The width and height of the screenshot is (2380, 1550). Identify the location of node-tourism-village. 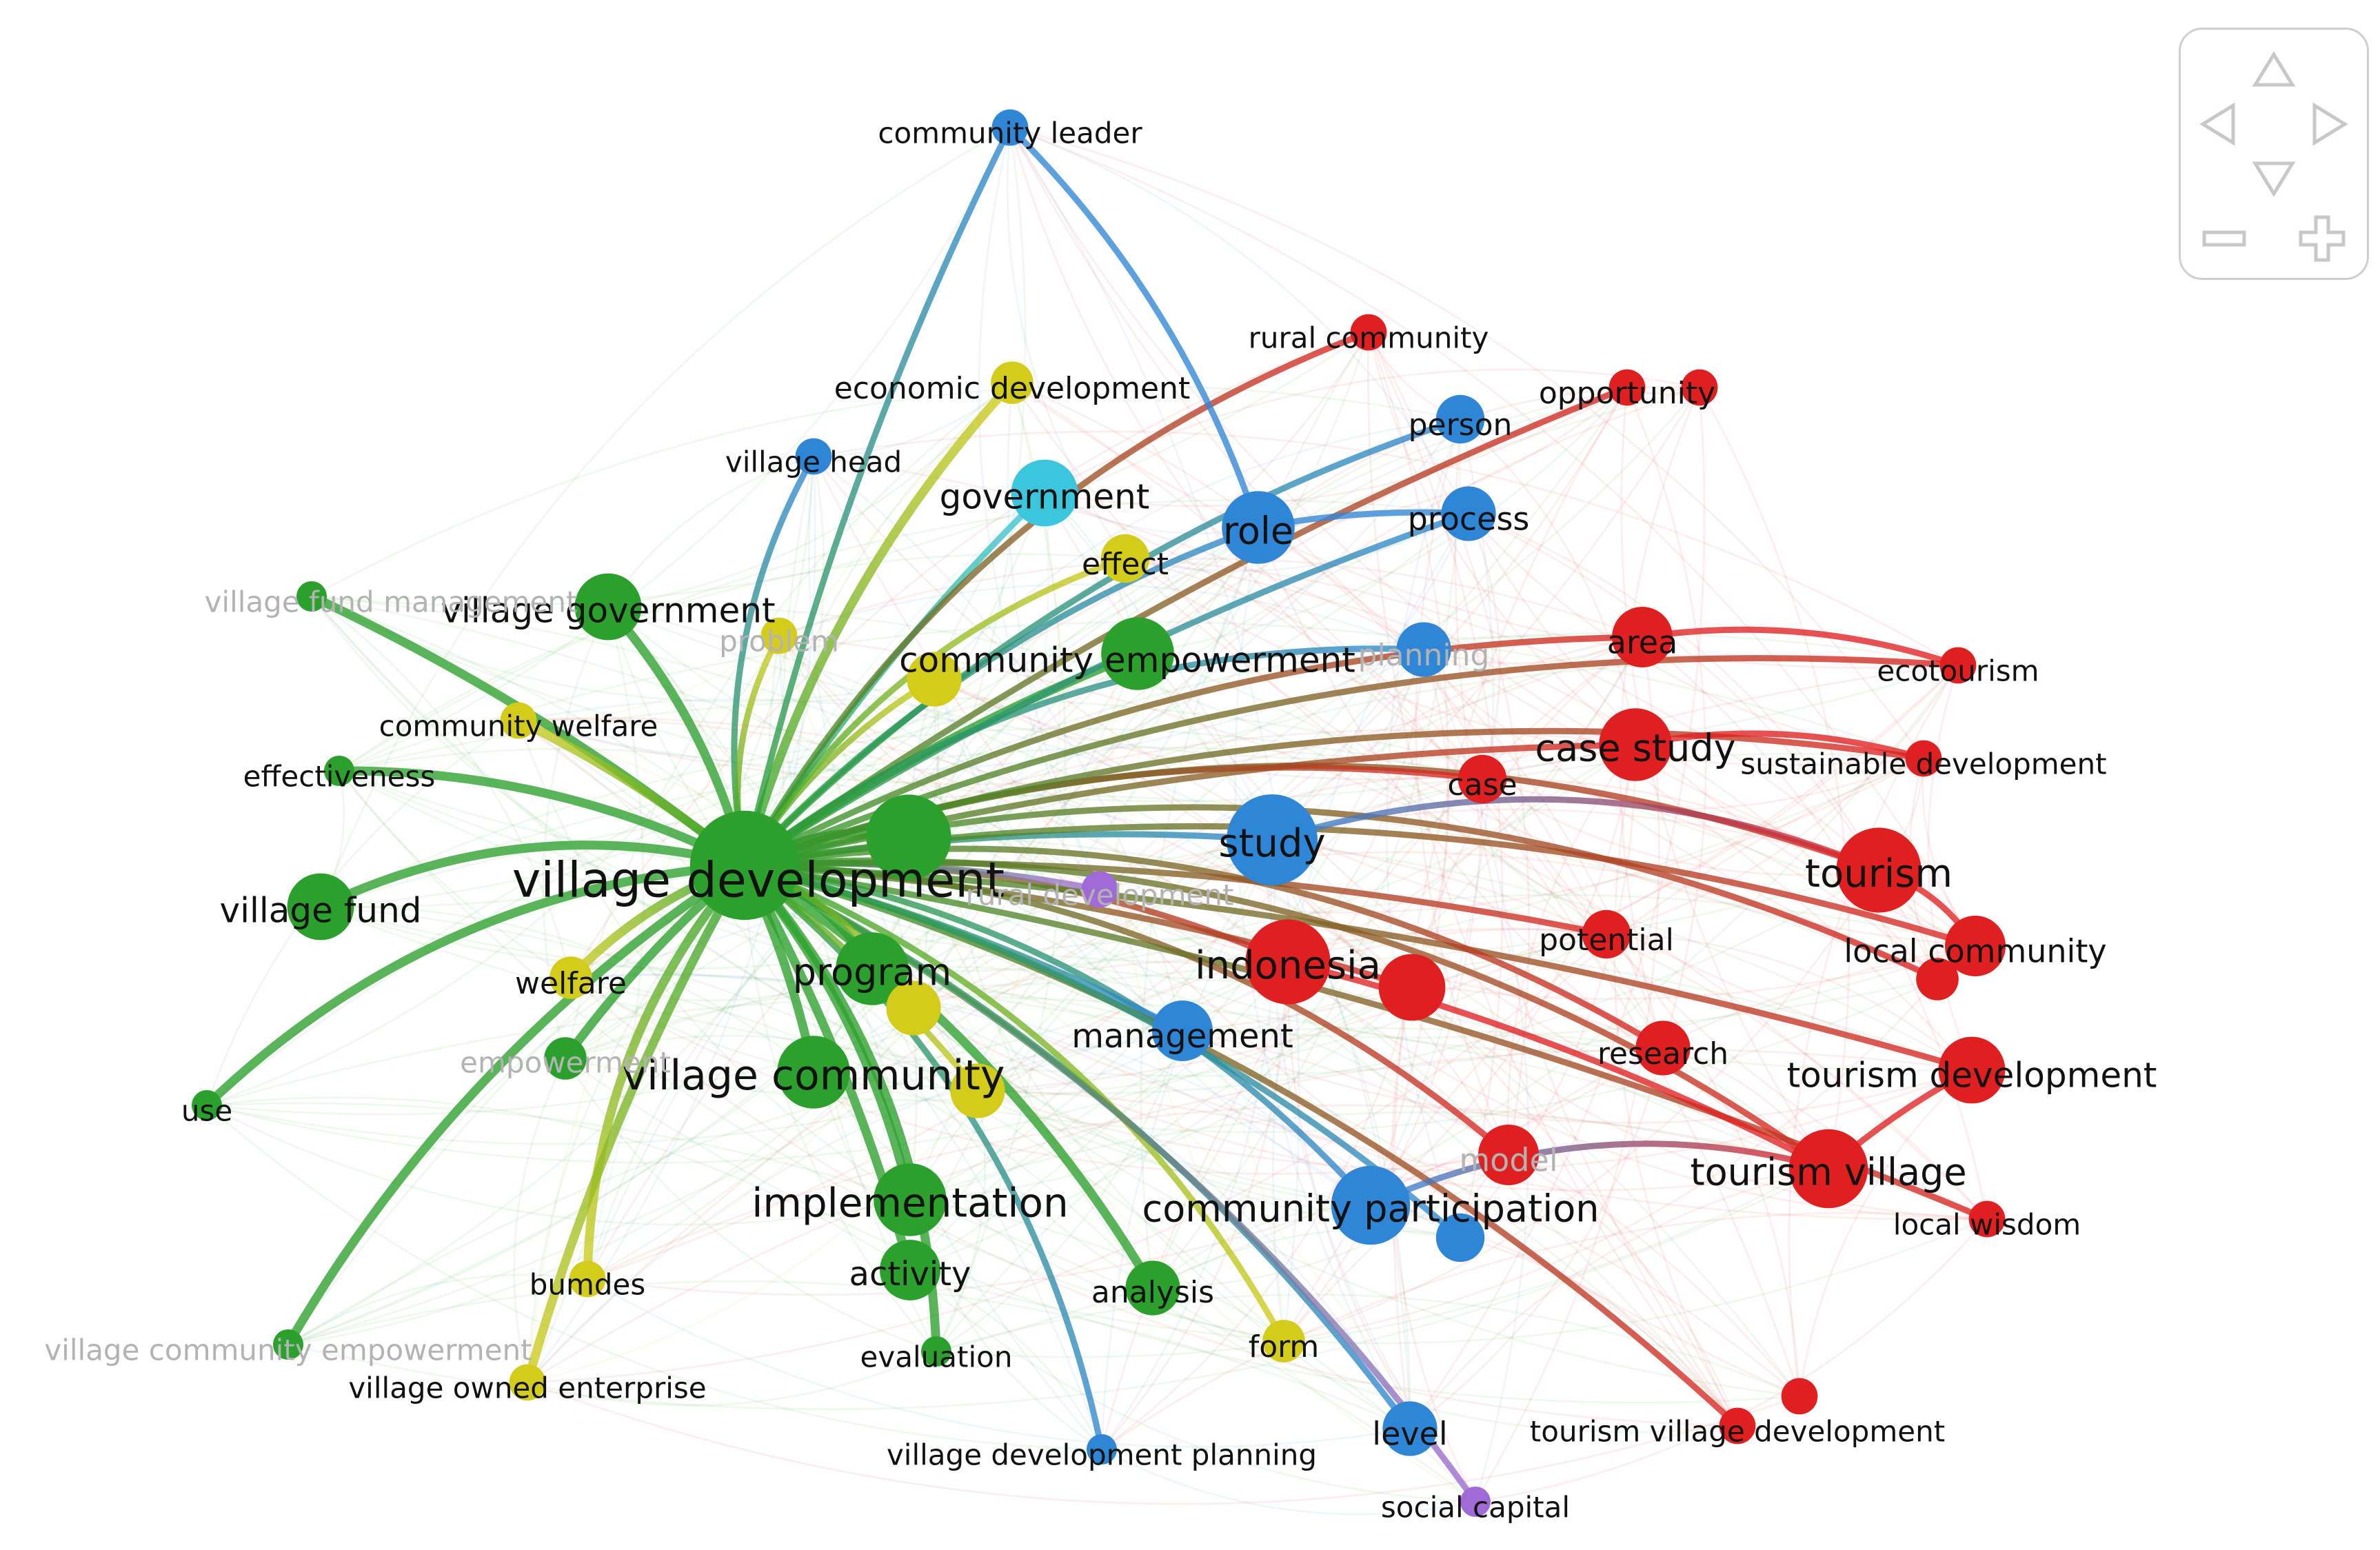
(1828, 1169).